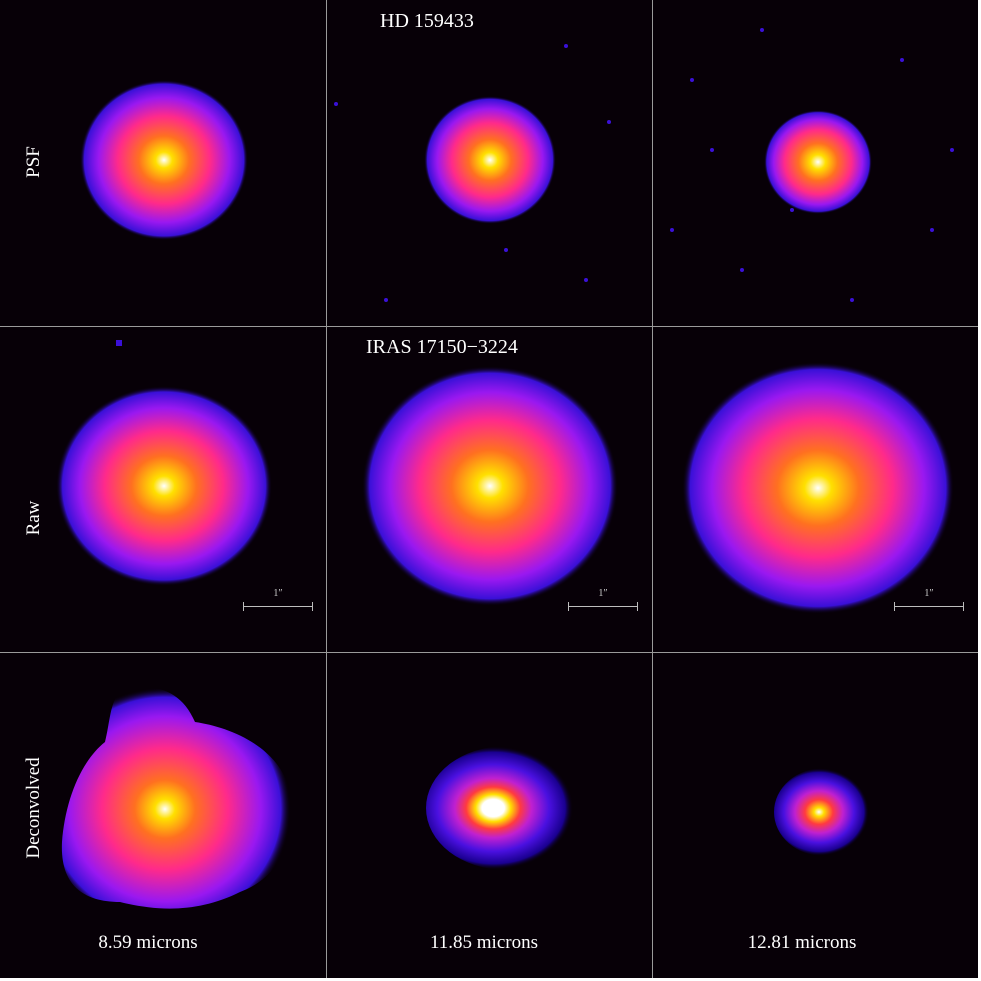  What do you see at coordinates (33, 518) in the screenshot?
I see `row-label-raw: Raw` at bounding box center [33, 518].